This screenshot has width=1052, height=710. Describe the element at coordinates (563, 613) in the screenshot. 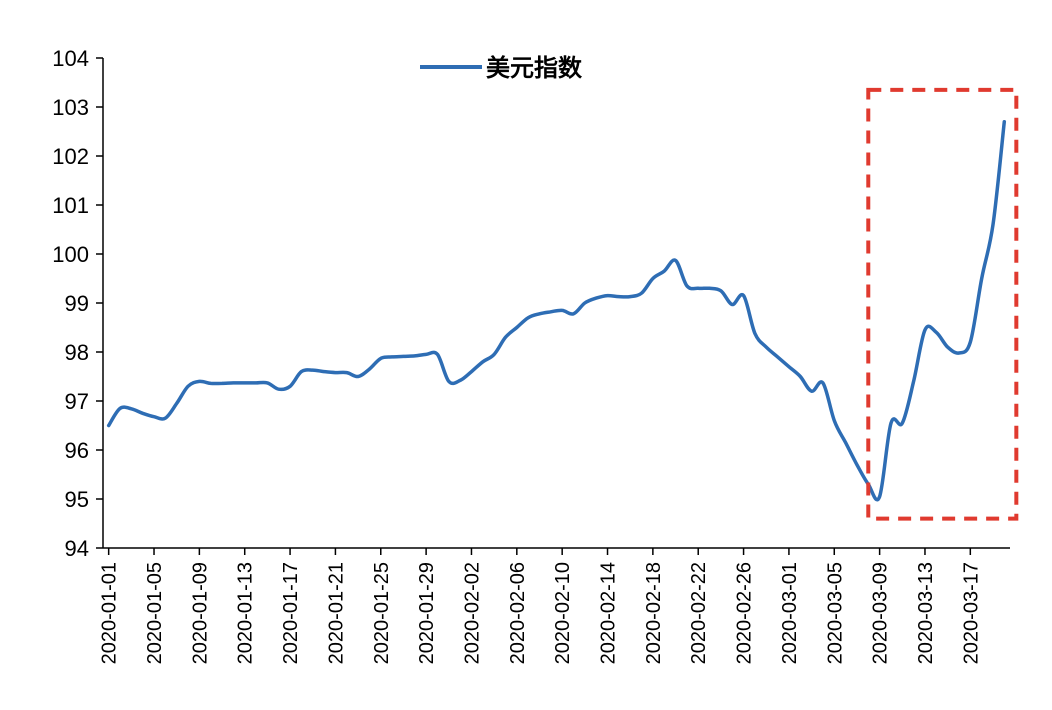

I see `x-tick-label: 2020-02-10` at that location.